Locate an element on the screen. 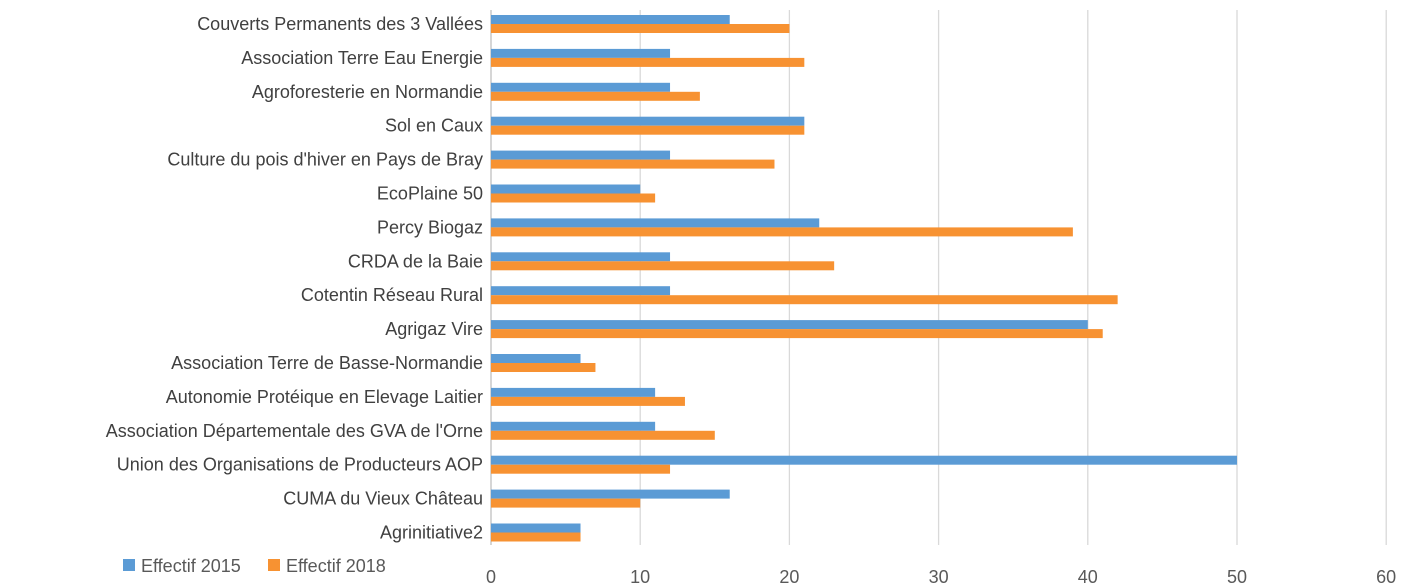  legend-swatch-2018 is located at coordinates (274, 565).